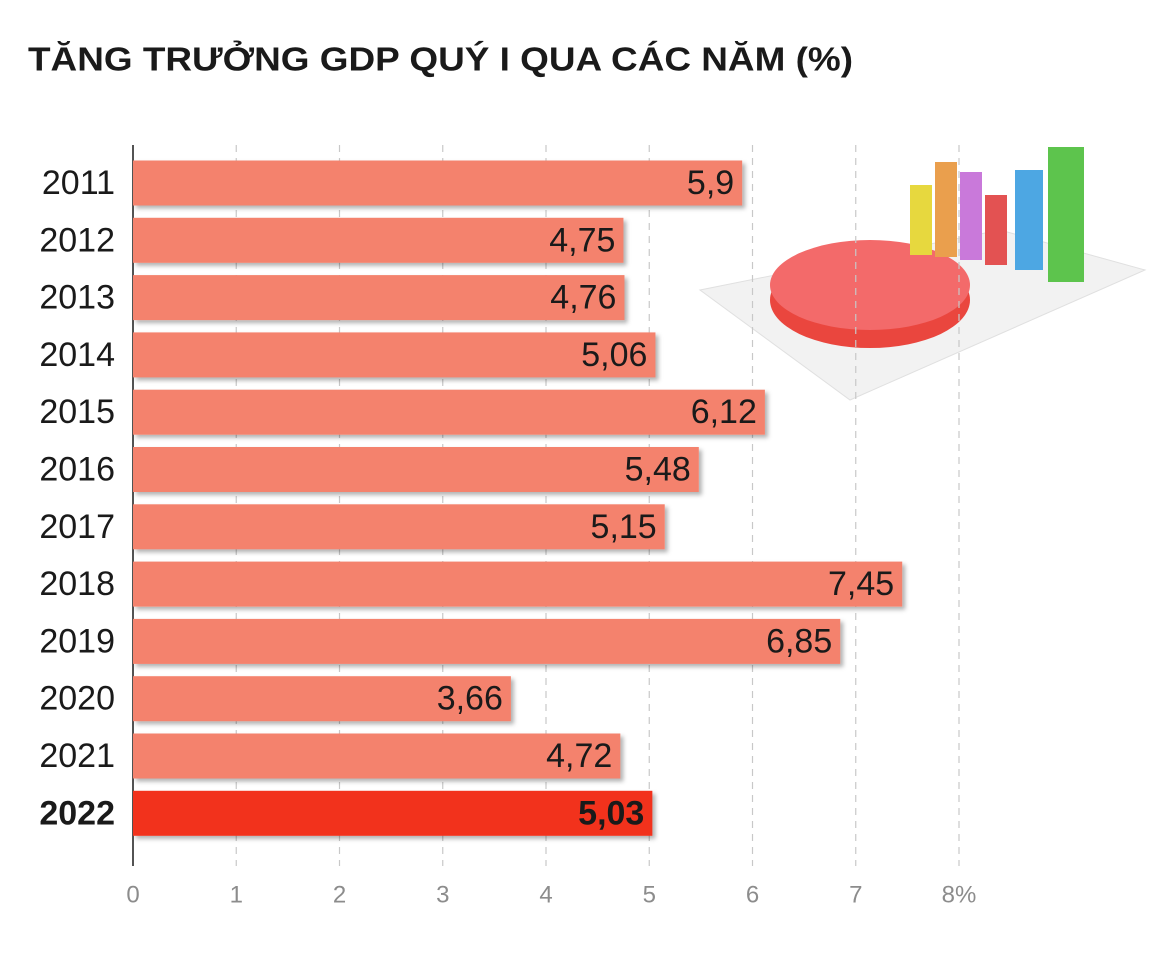 This screenshot has width=1154, height=959. Describe the element at coordinates (77, 813) in the screenshot. I see `y-tick-label: 2022` at that location.